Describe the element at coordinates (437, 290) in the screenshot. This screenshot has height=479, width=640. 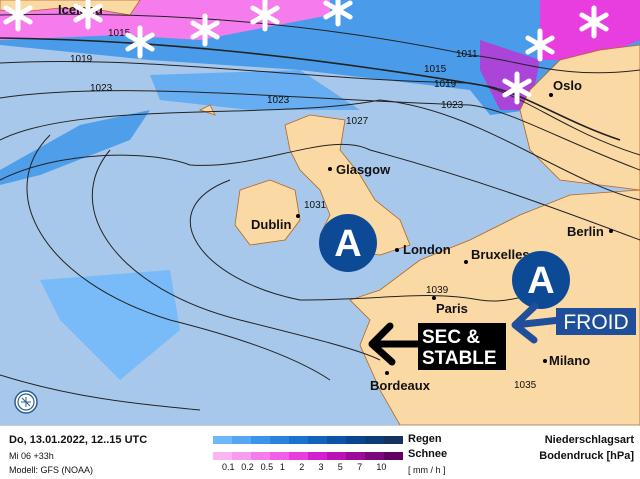
I see `isobar-label: 1039` at that location.